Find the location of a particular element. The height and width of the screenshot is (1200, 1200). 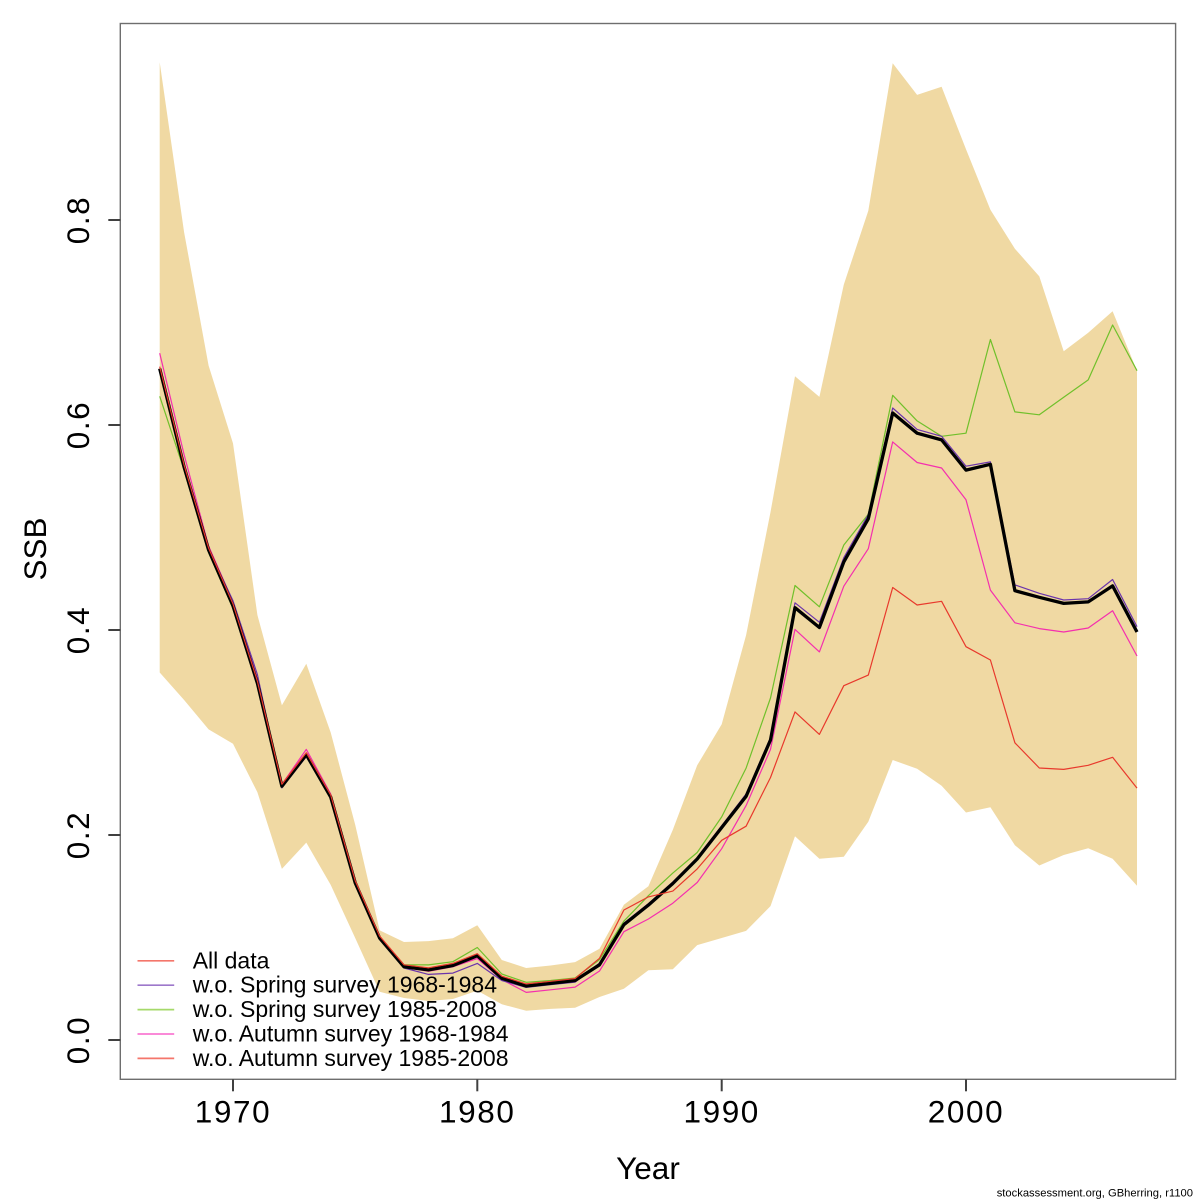

svg-text: 0.8 is located at coordinates (78, 220).